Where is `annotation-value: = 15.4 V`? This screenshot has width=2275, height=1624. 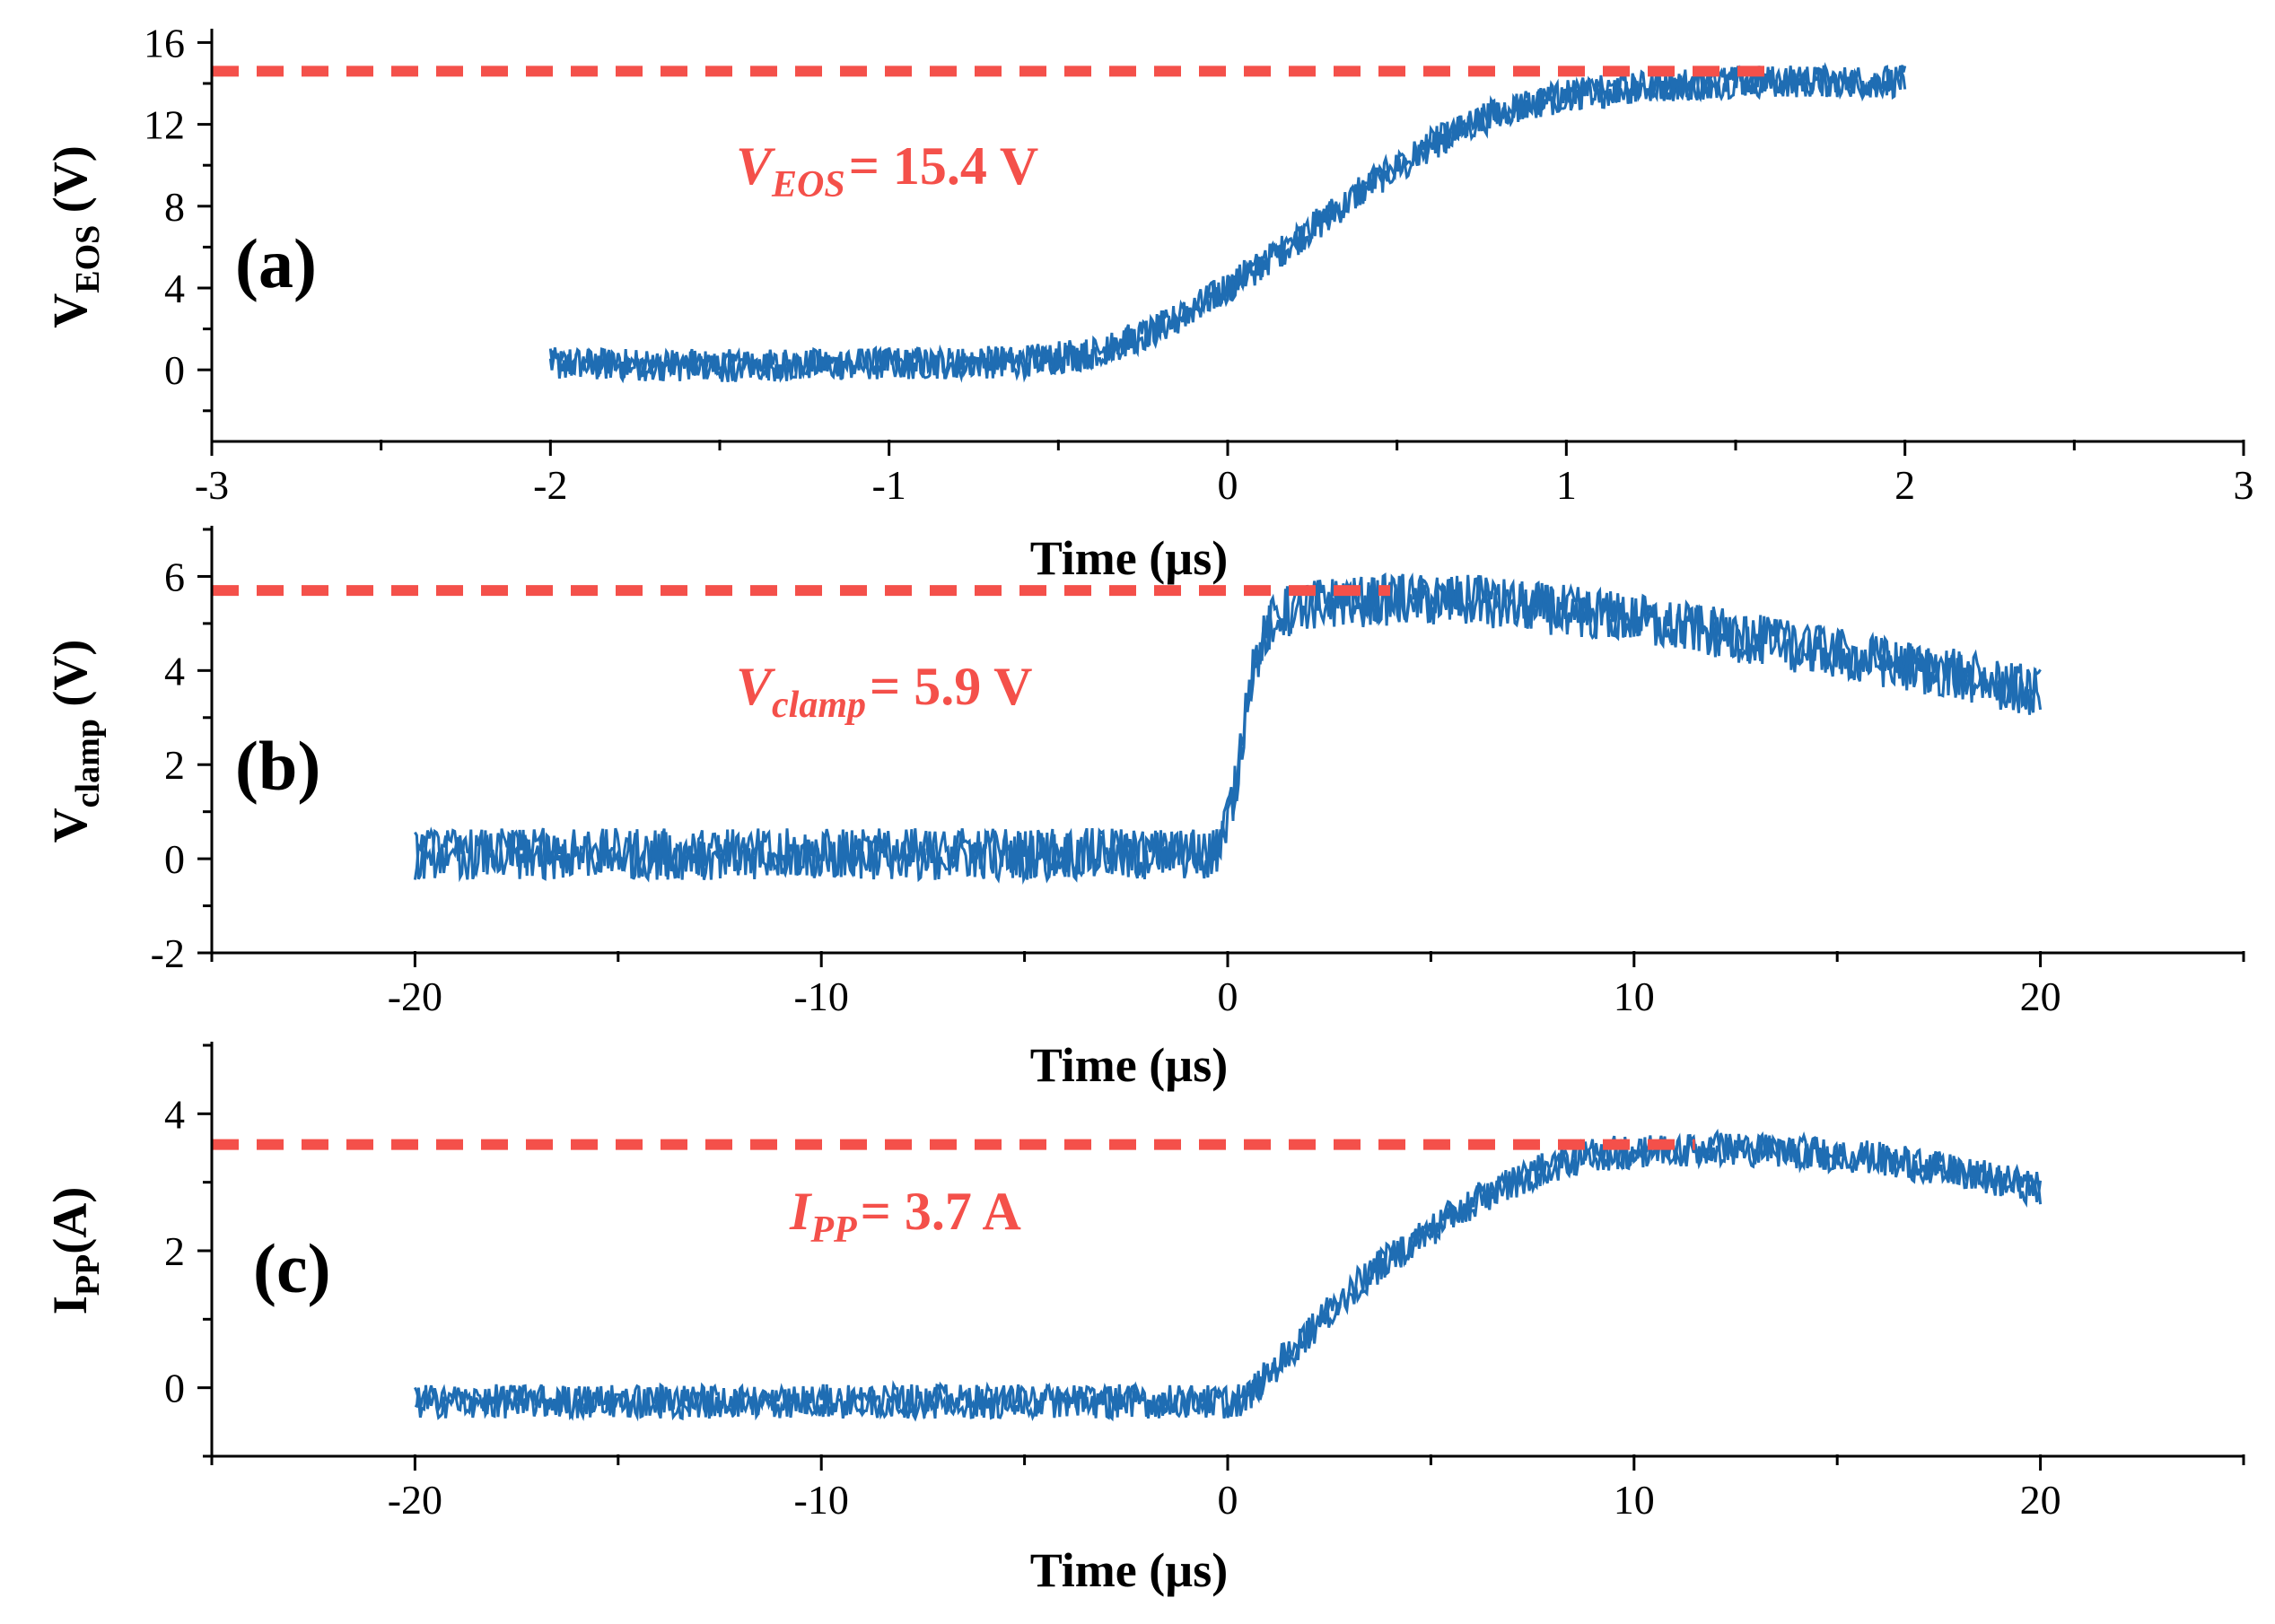
annotation-value: = 15.4 V is located at coordinates (943, 166).